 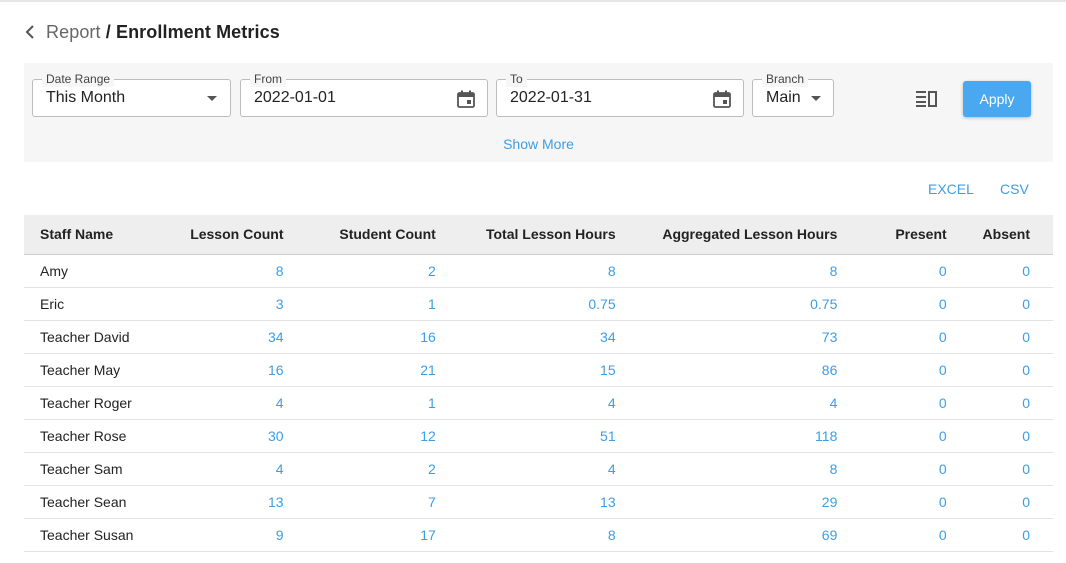 I want to click on lesson-count-link: 34, so click(x=220, y=337).